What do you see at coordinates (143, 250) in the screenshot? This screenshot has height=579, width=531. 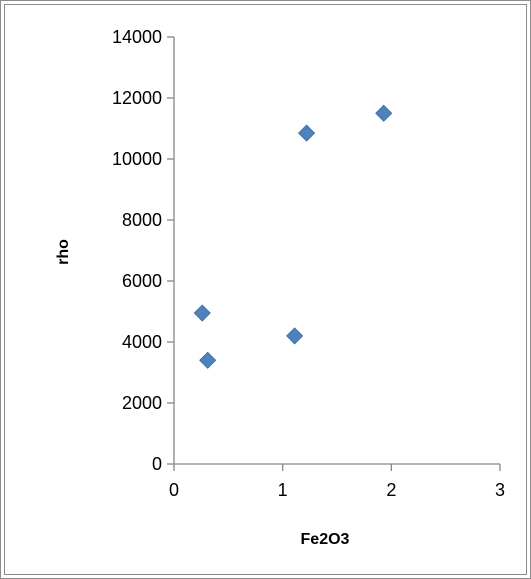 I see `y-axis-ticks: 0 2000 4000 6000 8000 10000 12000 14000` at bounding box center [143, 250].